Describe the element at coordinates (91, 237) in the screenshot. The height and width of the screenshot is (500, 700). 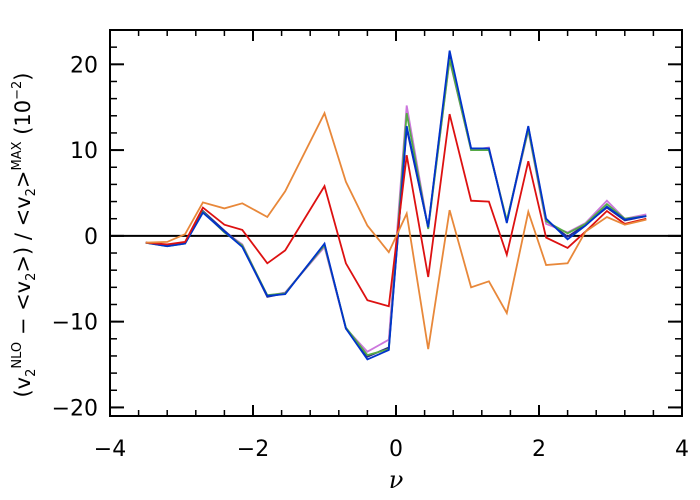
I see `y-tick-label: 0` at that location.